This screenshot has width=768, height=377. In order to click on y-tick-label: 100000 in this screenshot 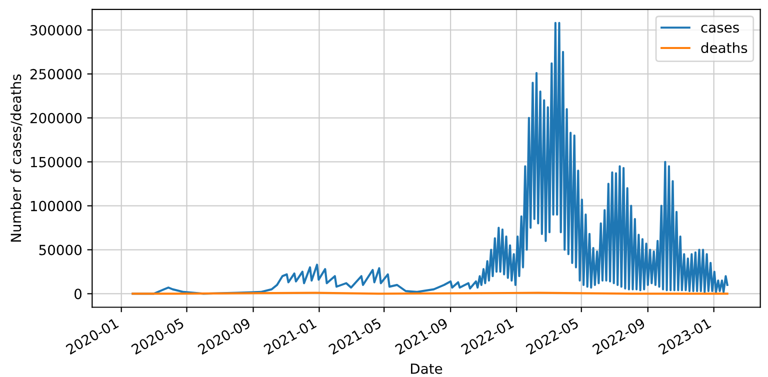, I will do `click(56, 206)`.